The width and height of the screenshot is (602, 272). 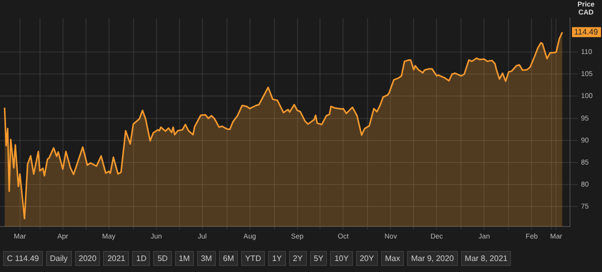 What do you see at coordinates (116, 258) in the screenshot?
I see `text: 2021` at bounding box center [116, 258].